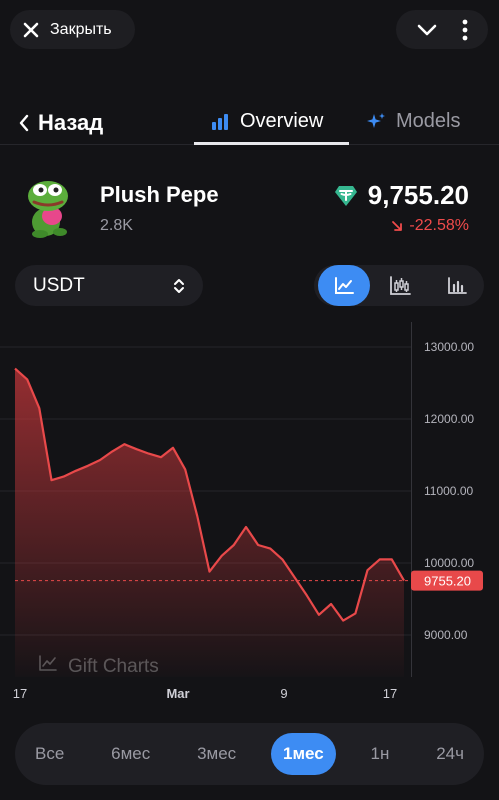  Describe the element at coordinates (427, 30) in the screenshot. I see `chevron-down-icon` at that location.